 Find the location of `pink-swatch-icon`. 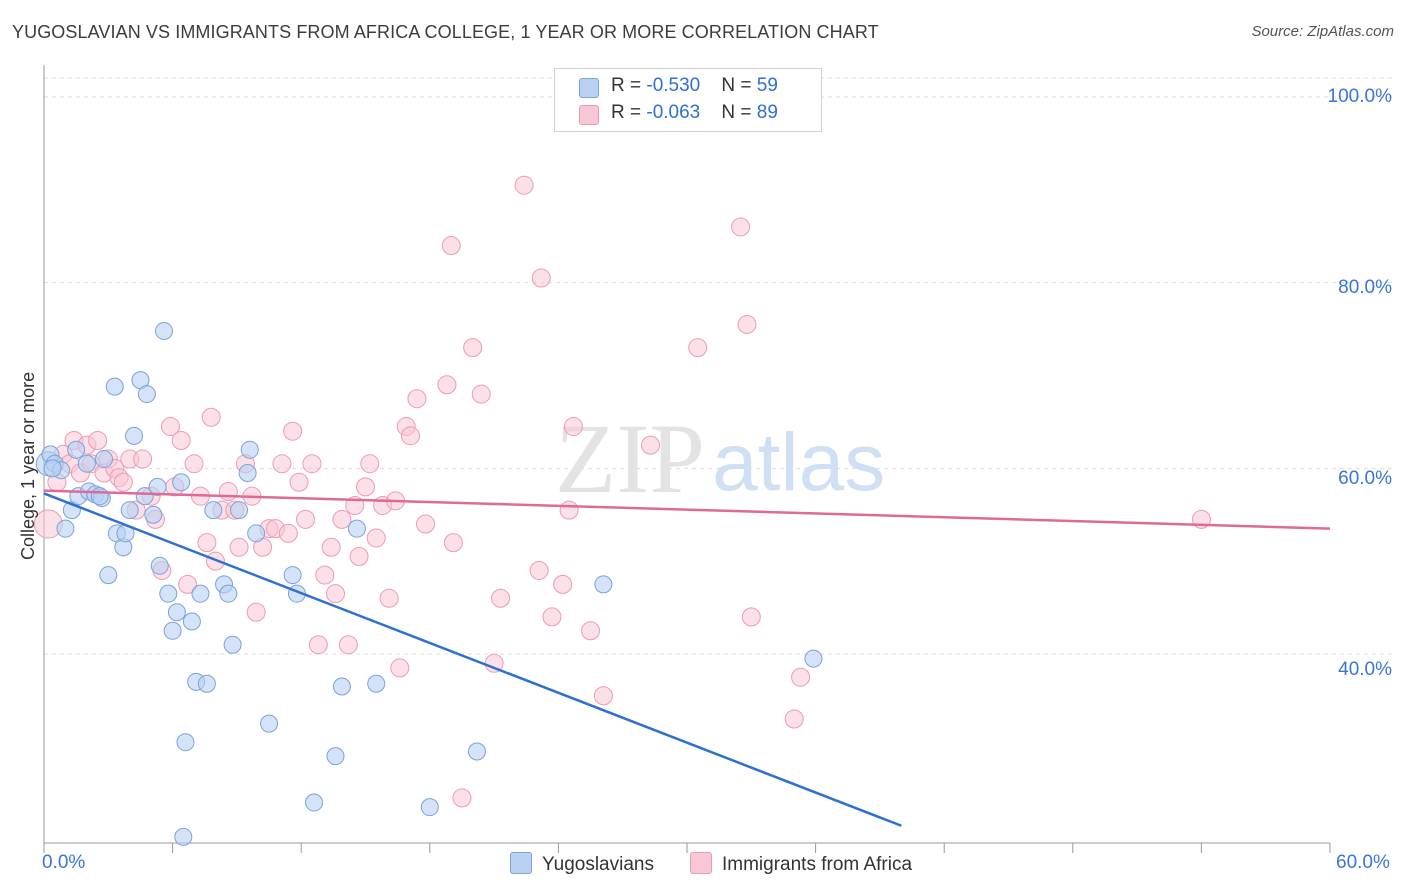

pink-swatch-icon is located at coordinates (589, 115).